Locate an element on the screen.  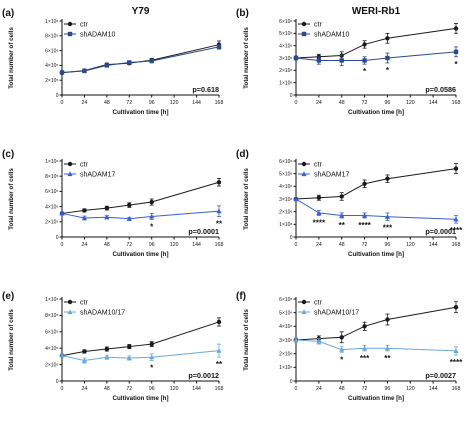
y-axis-label: Total number of cells is located at coordinates (11, 199).